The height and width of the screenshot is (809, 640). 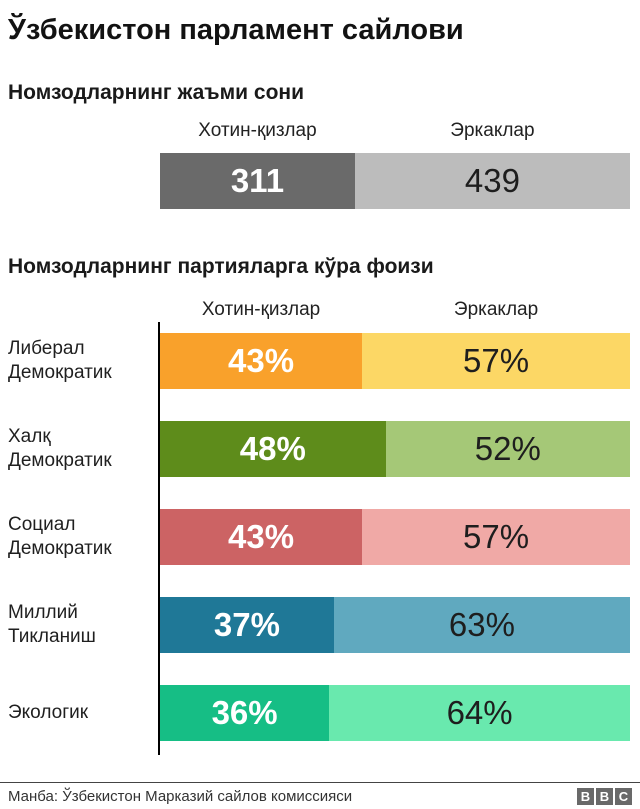 I want to click on party-row-label: Экологик, so click(x=48, y=712).